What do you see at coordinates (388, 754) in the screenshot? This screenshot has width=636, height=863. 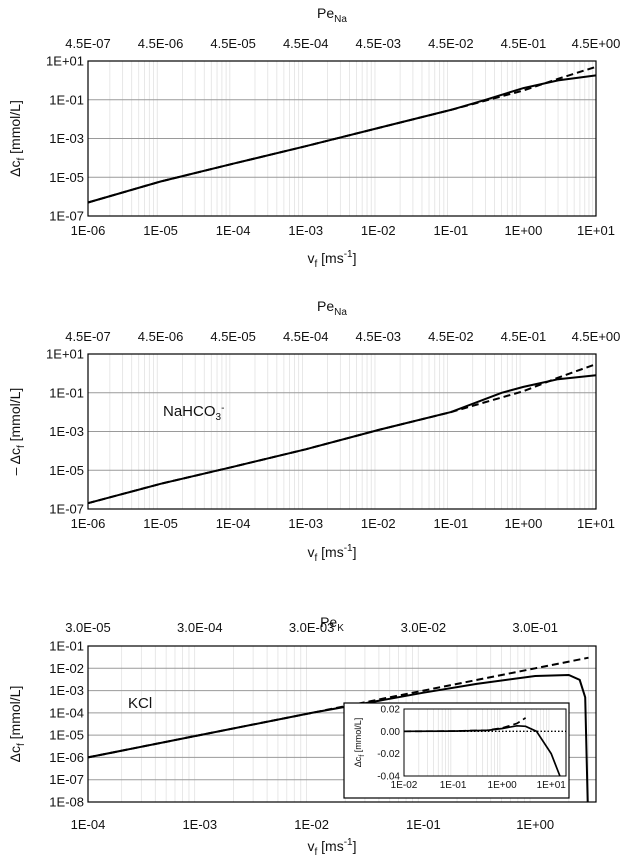 I see `inset-y-tick-label: -0.02` at bounding box center [388, 754].